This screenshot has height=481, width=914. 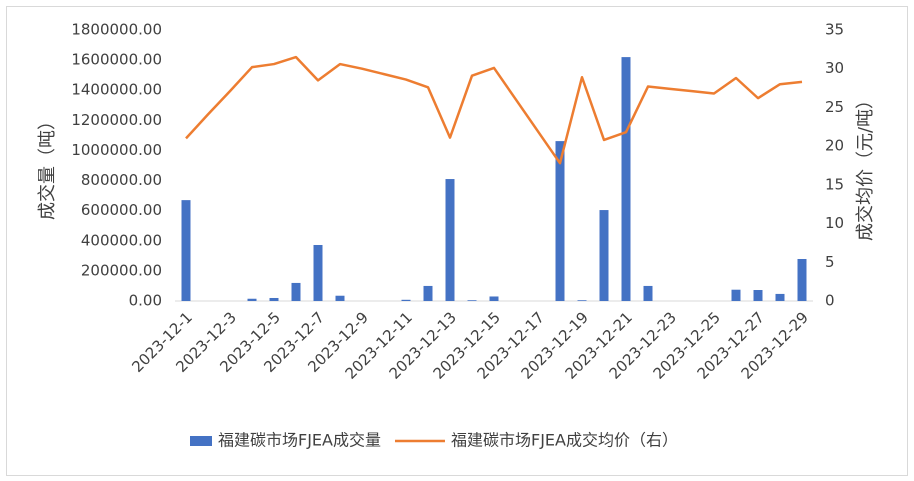 I want to click on y-tick-label: 200000.00, so click(x=121, y=270).